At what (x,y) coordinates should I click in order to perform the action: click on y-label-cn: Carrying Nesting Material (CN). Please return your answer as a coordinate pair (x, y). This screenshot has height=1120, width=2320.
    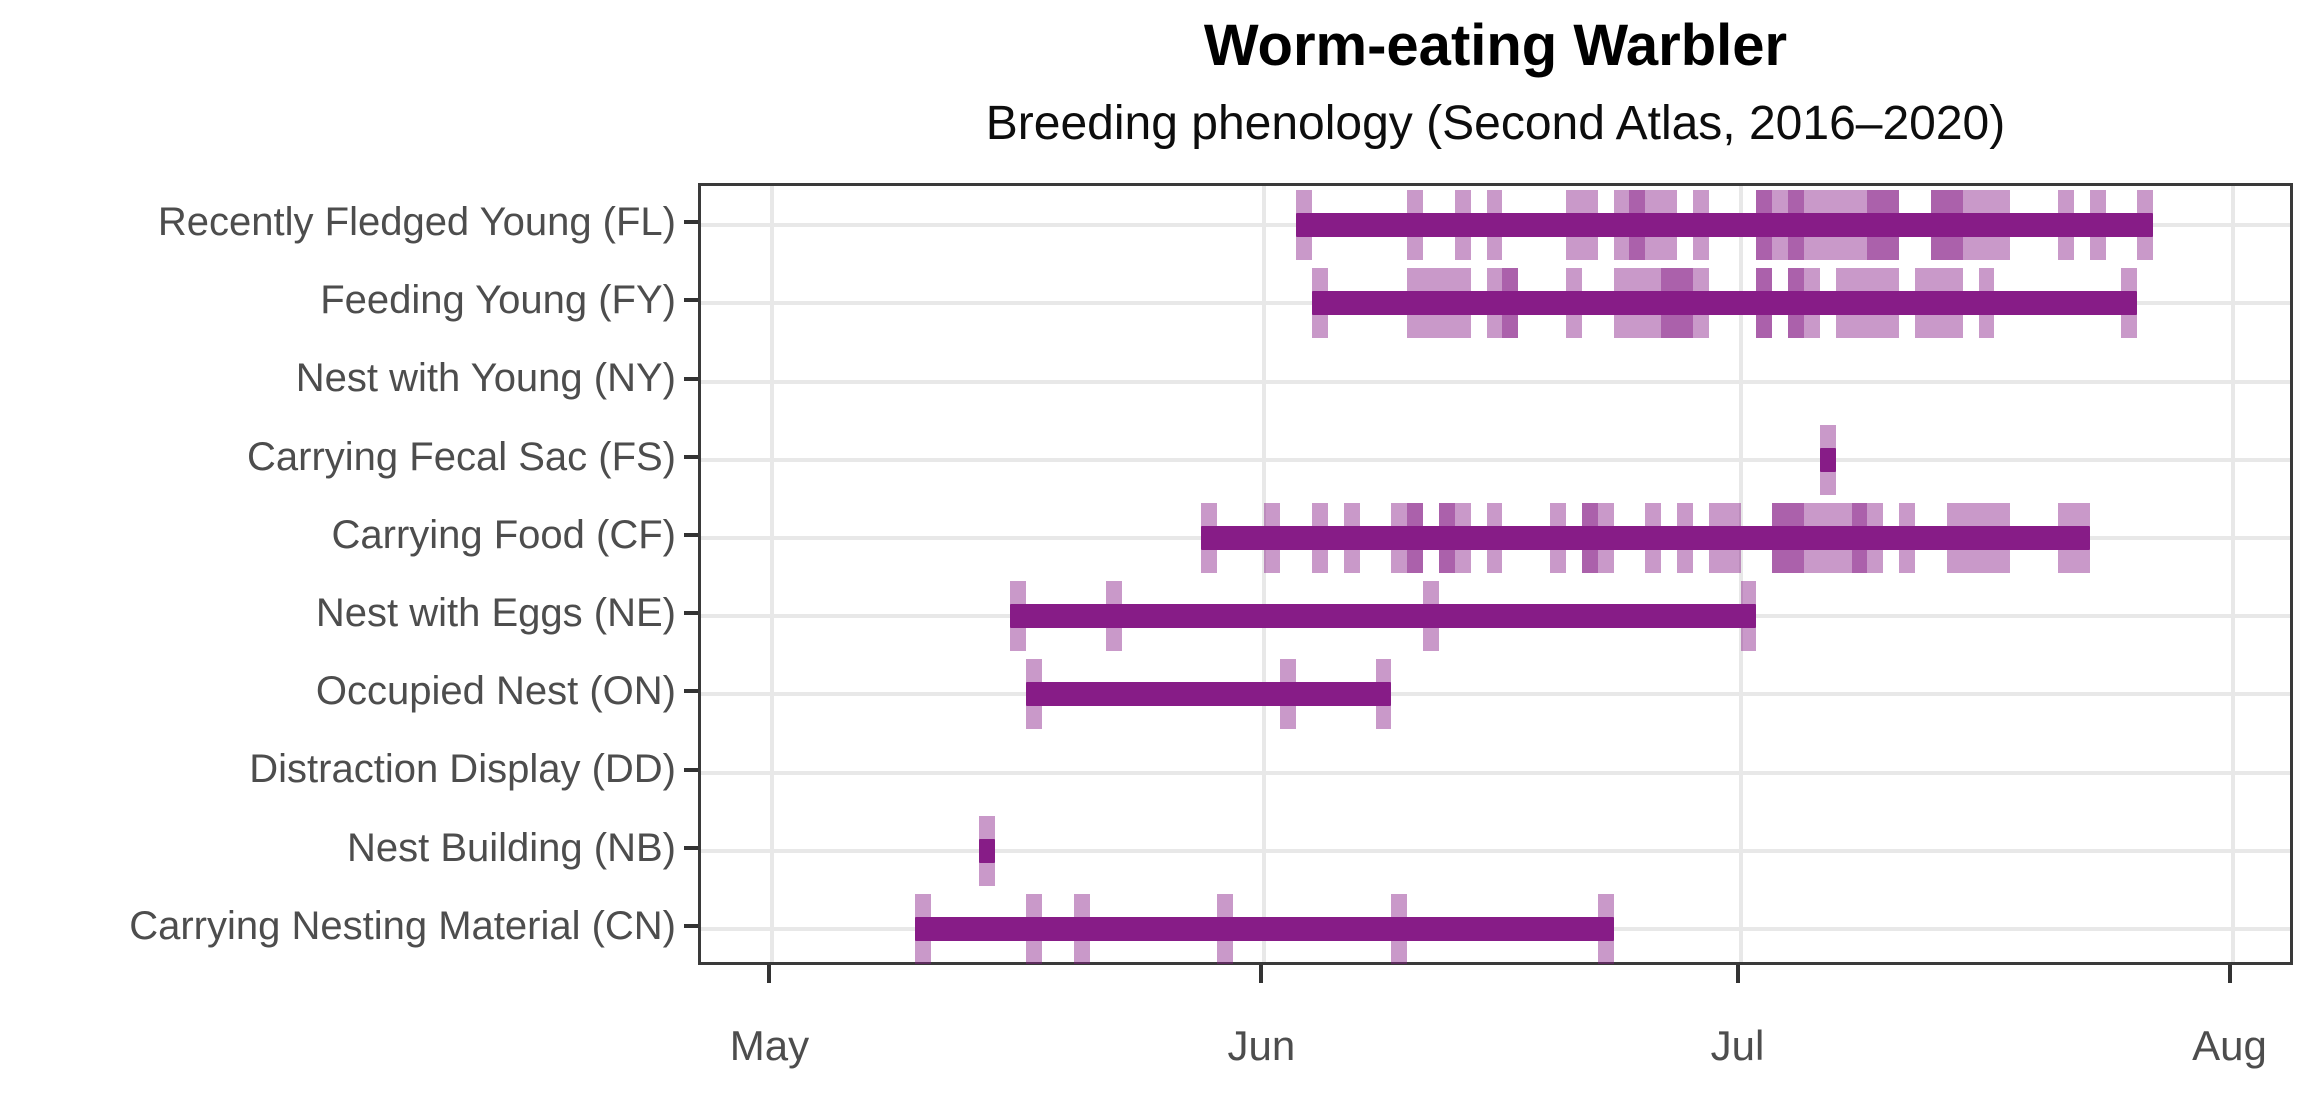
    Looking at the image, I should click on (402, 925).